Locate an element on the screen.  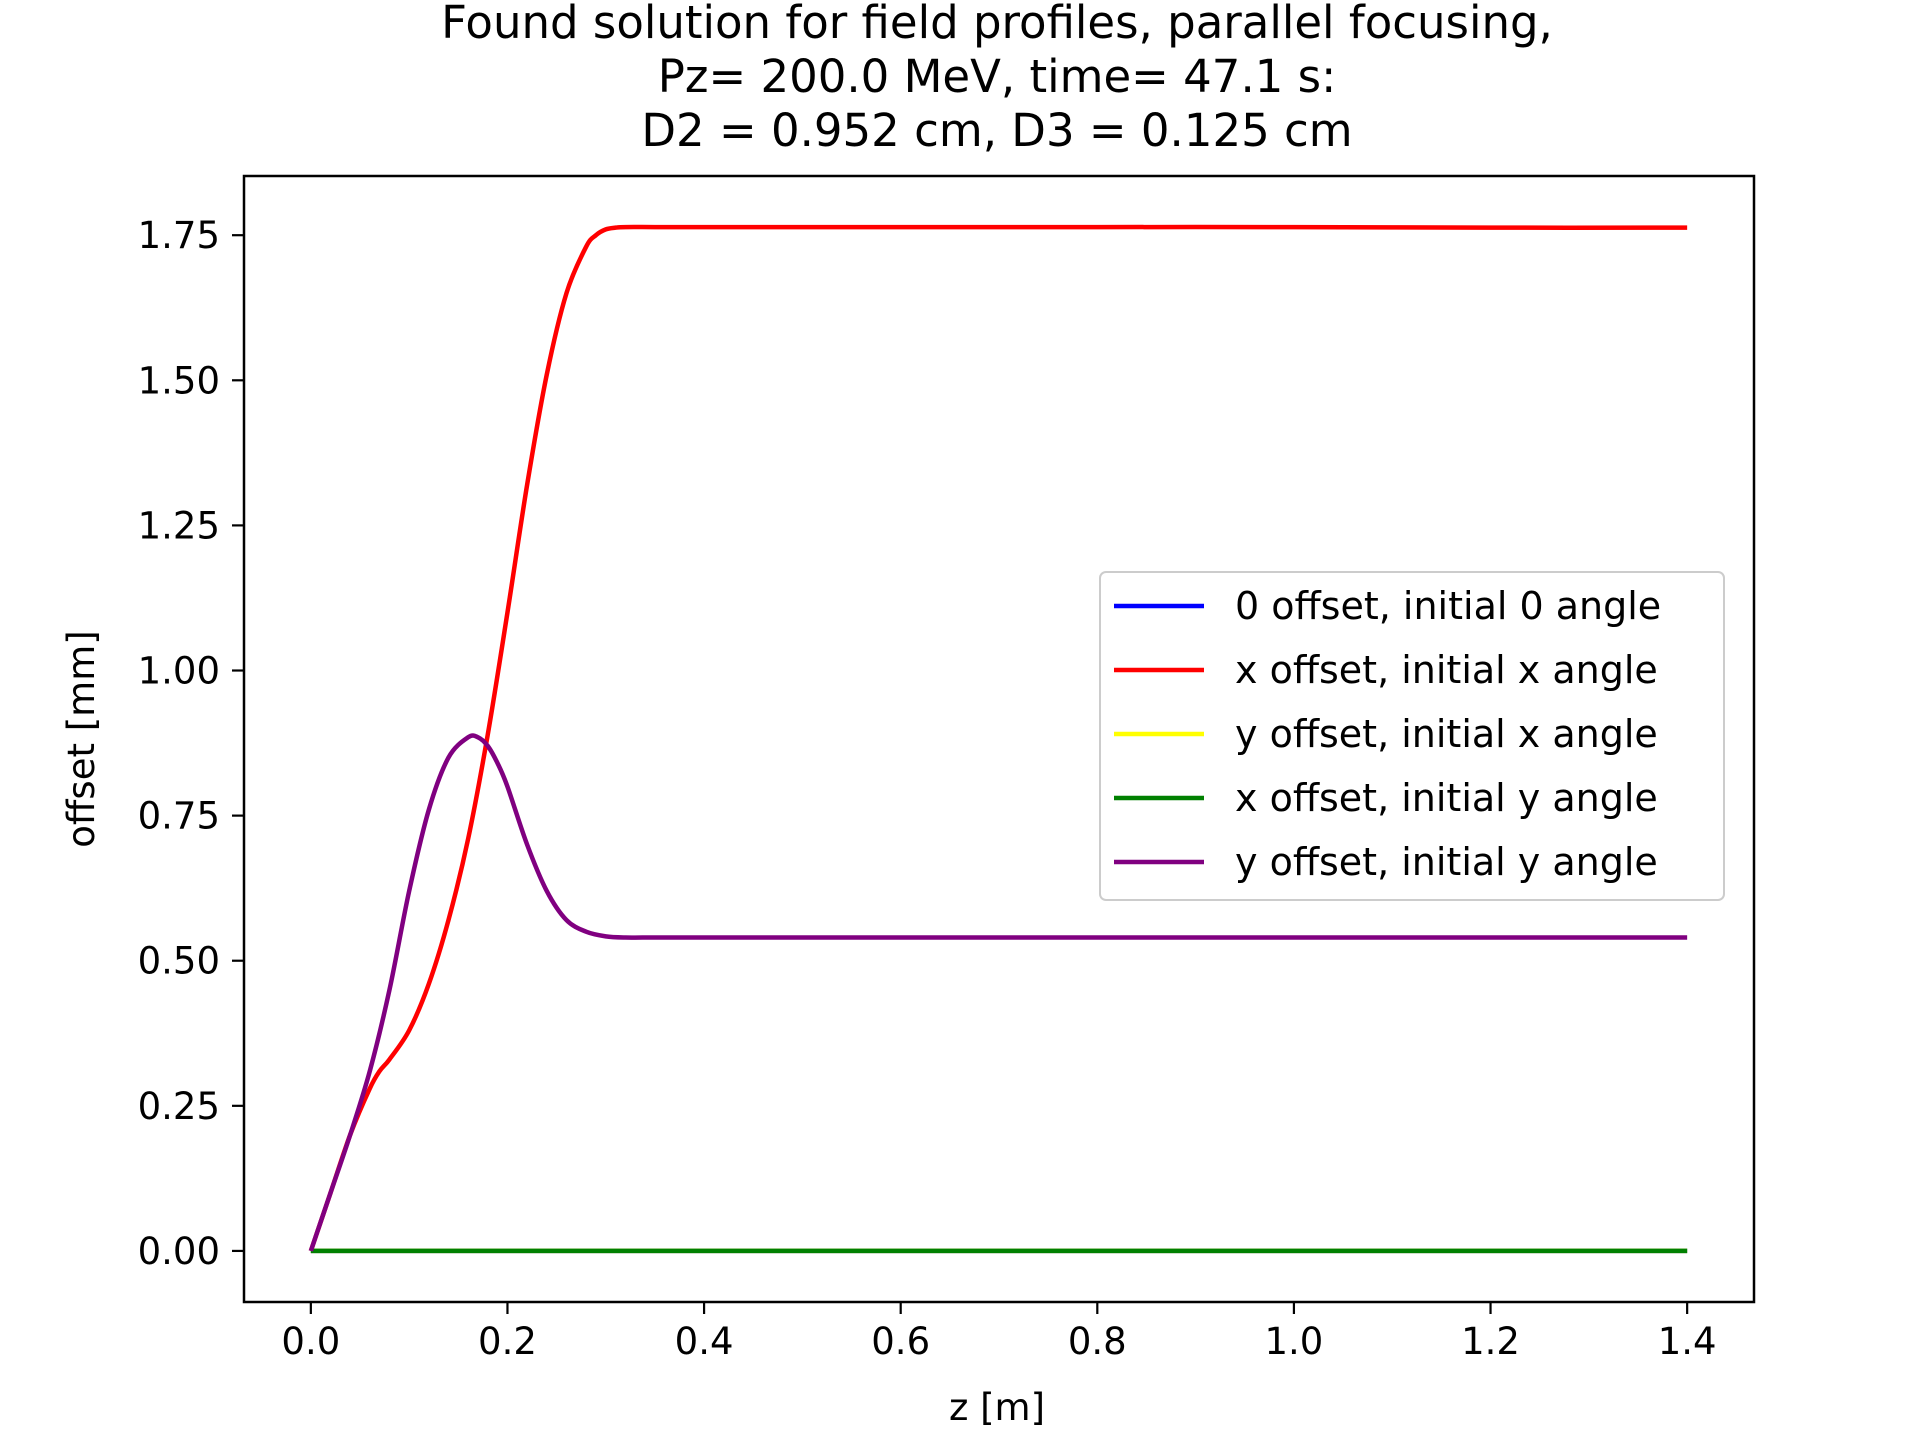
y-tick-label: 1.50 is located at coordinates (179, 380).